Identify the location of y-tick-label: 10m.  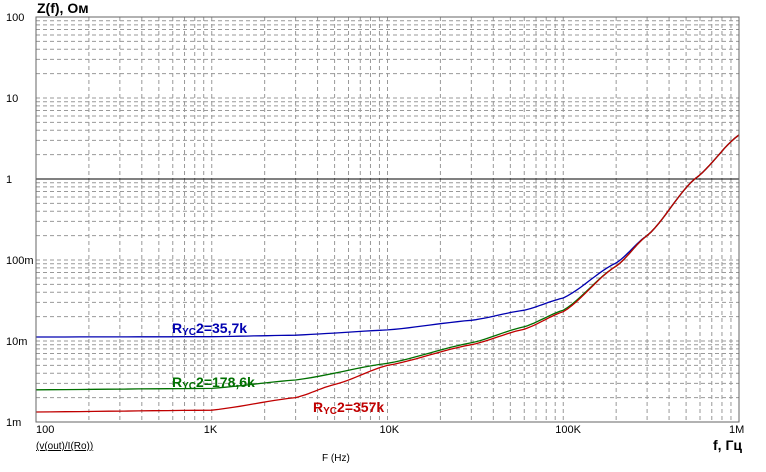
(16, 342).